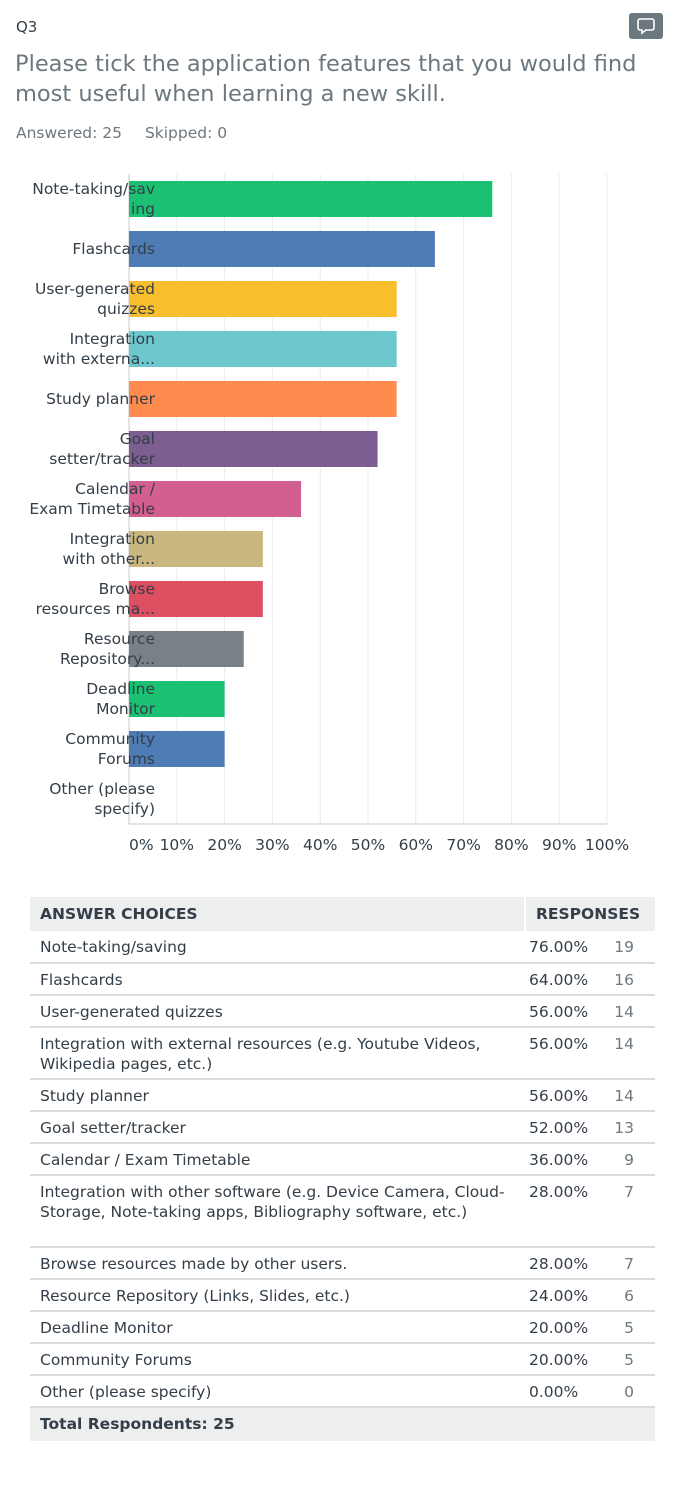  Describe the element at coordinates (95, 289) in the screenshot. I see `category-label: User-generated` at that location.